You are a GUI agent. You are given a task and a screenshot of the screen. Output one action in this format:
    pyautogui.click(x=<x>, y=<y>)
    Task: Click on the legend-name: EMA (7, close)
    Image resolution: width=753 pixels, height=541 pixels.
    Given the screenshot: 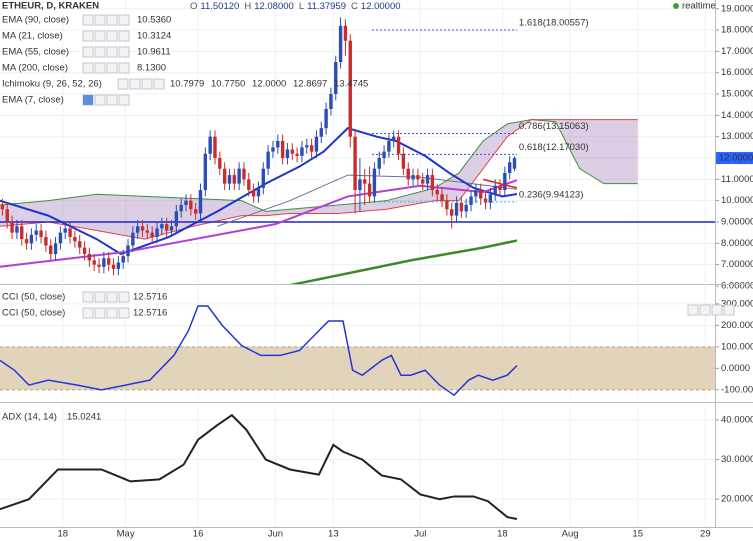 What is the action you would take?
    pyautogui.click(x=33, y=100)
    